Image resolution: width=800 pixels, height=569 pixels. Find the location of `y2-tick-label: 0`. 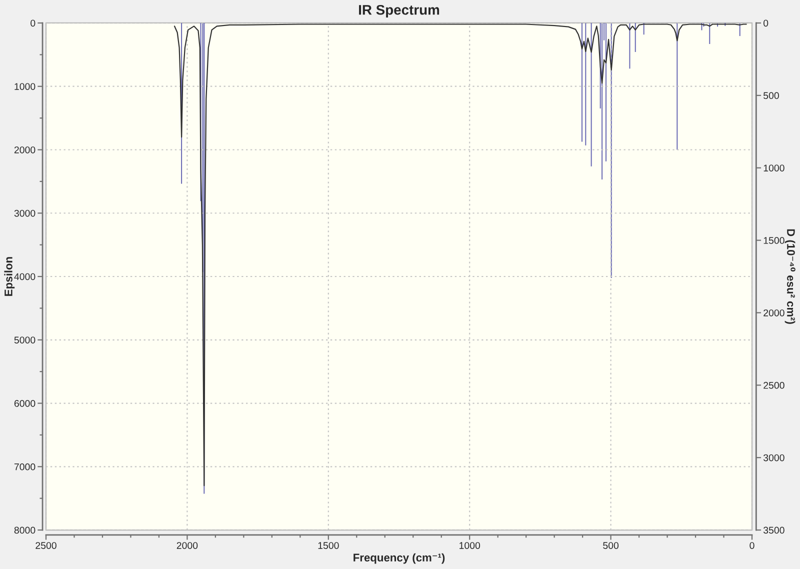

y2-tick-label: 0 is located at coordinates (765, 23).